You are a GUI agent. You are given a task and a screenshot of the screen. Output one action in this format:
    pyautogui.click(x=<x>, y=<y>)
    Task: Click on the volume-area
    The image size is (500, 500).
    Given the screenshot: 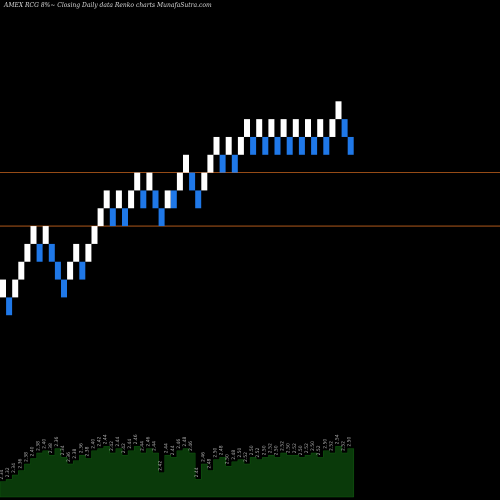 What is the action you would take?
    pyautogui.click(x=177, y=472)
    